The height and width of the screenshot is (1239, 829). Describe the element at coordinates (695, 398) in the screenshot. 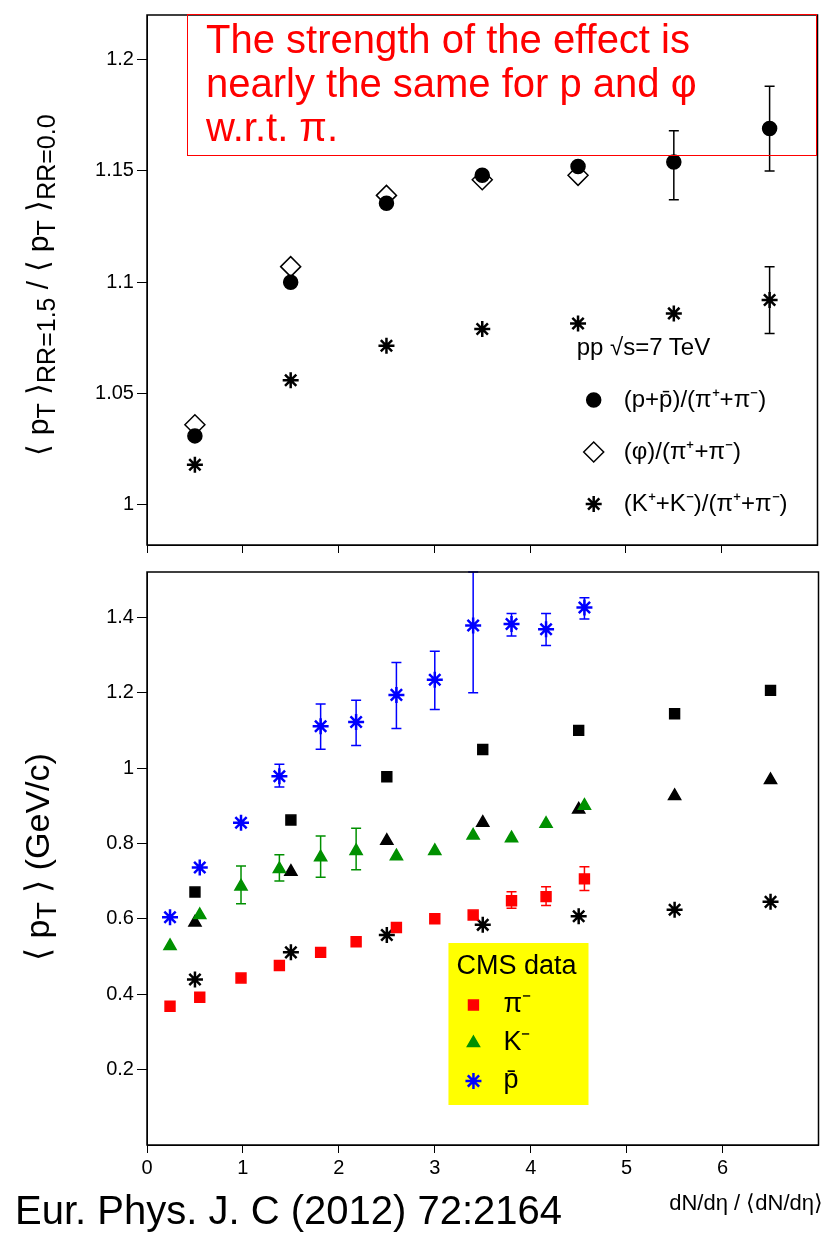

I see `legend-label: (p+p̄)/(π⁺+π⁻)` at that location.